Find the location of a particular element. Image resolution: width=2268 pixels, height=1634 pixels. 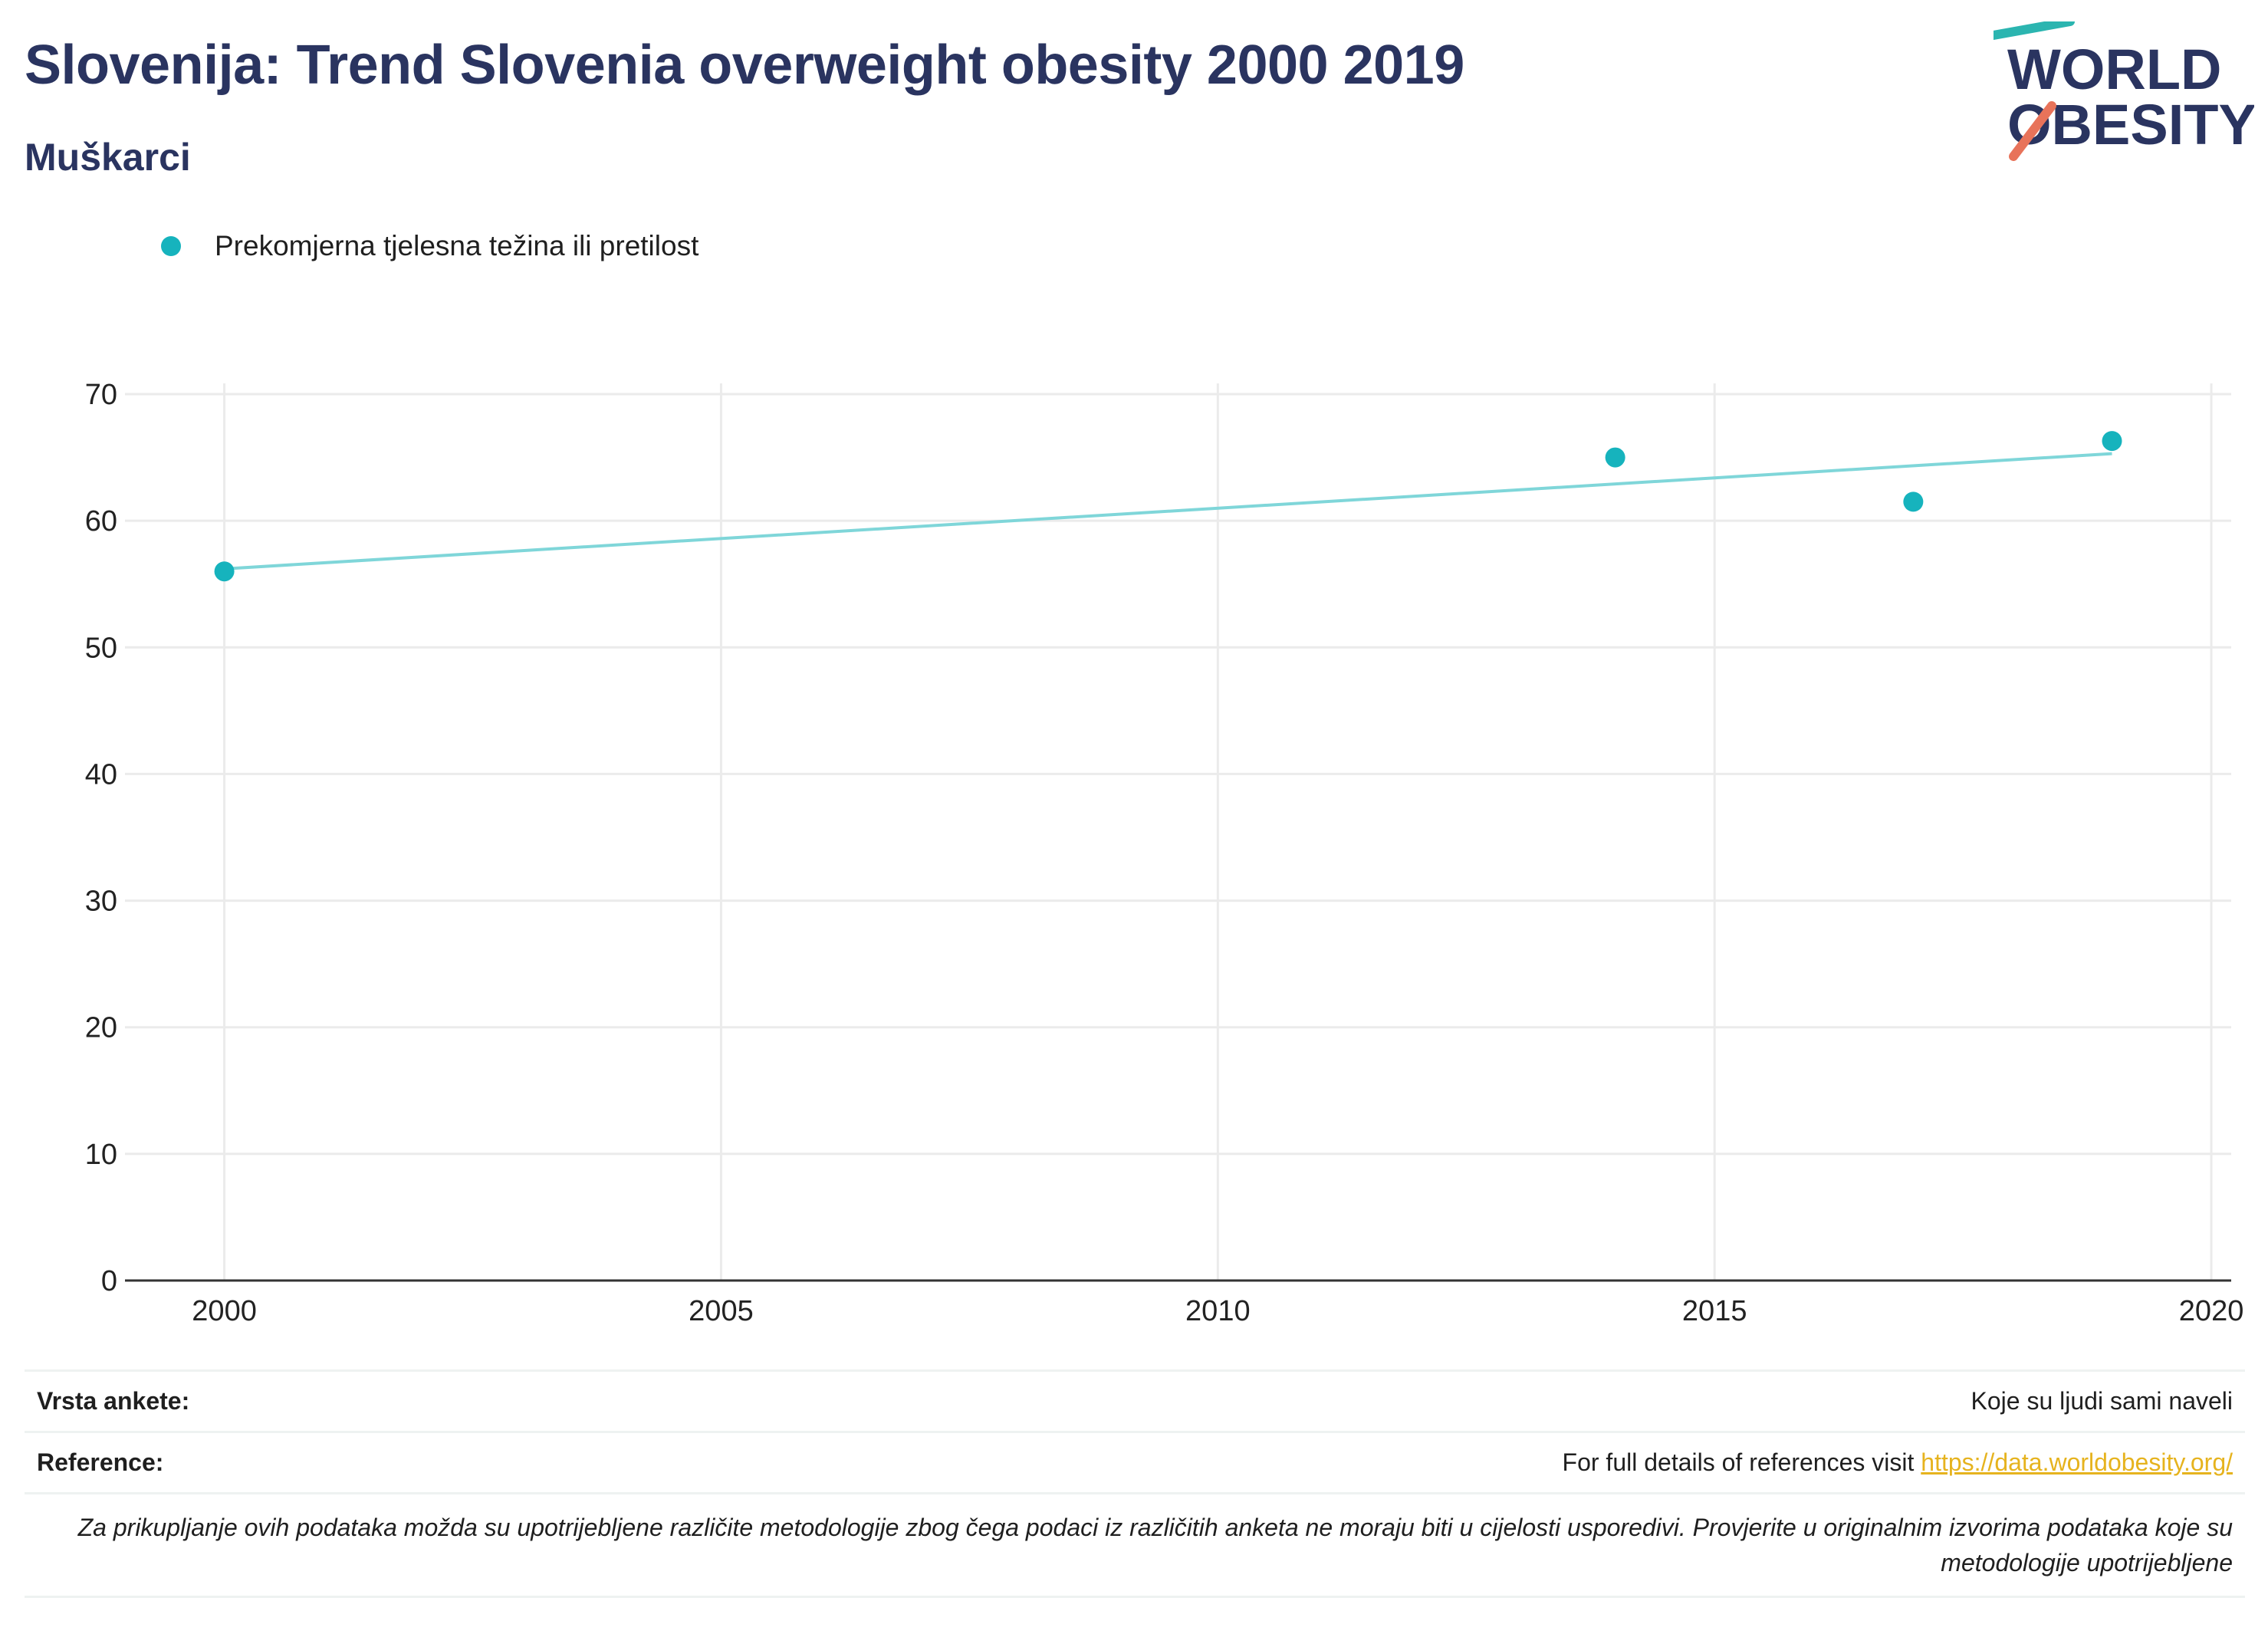

x-tick-label: 2015 is located at coordinates (1714, 1311).